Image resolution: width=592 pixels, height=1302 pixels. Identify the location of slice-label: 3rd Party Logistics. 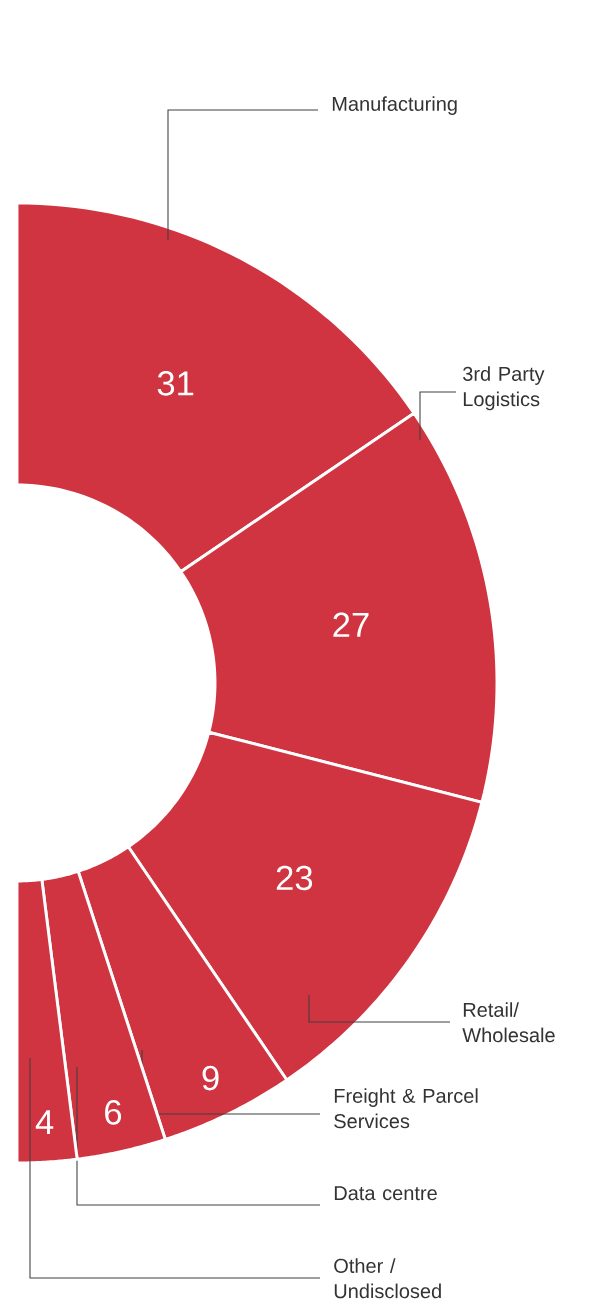
(504, 388).